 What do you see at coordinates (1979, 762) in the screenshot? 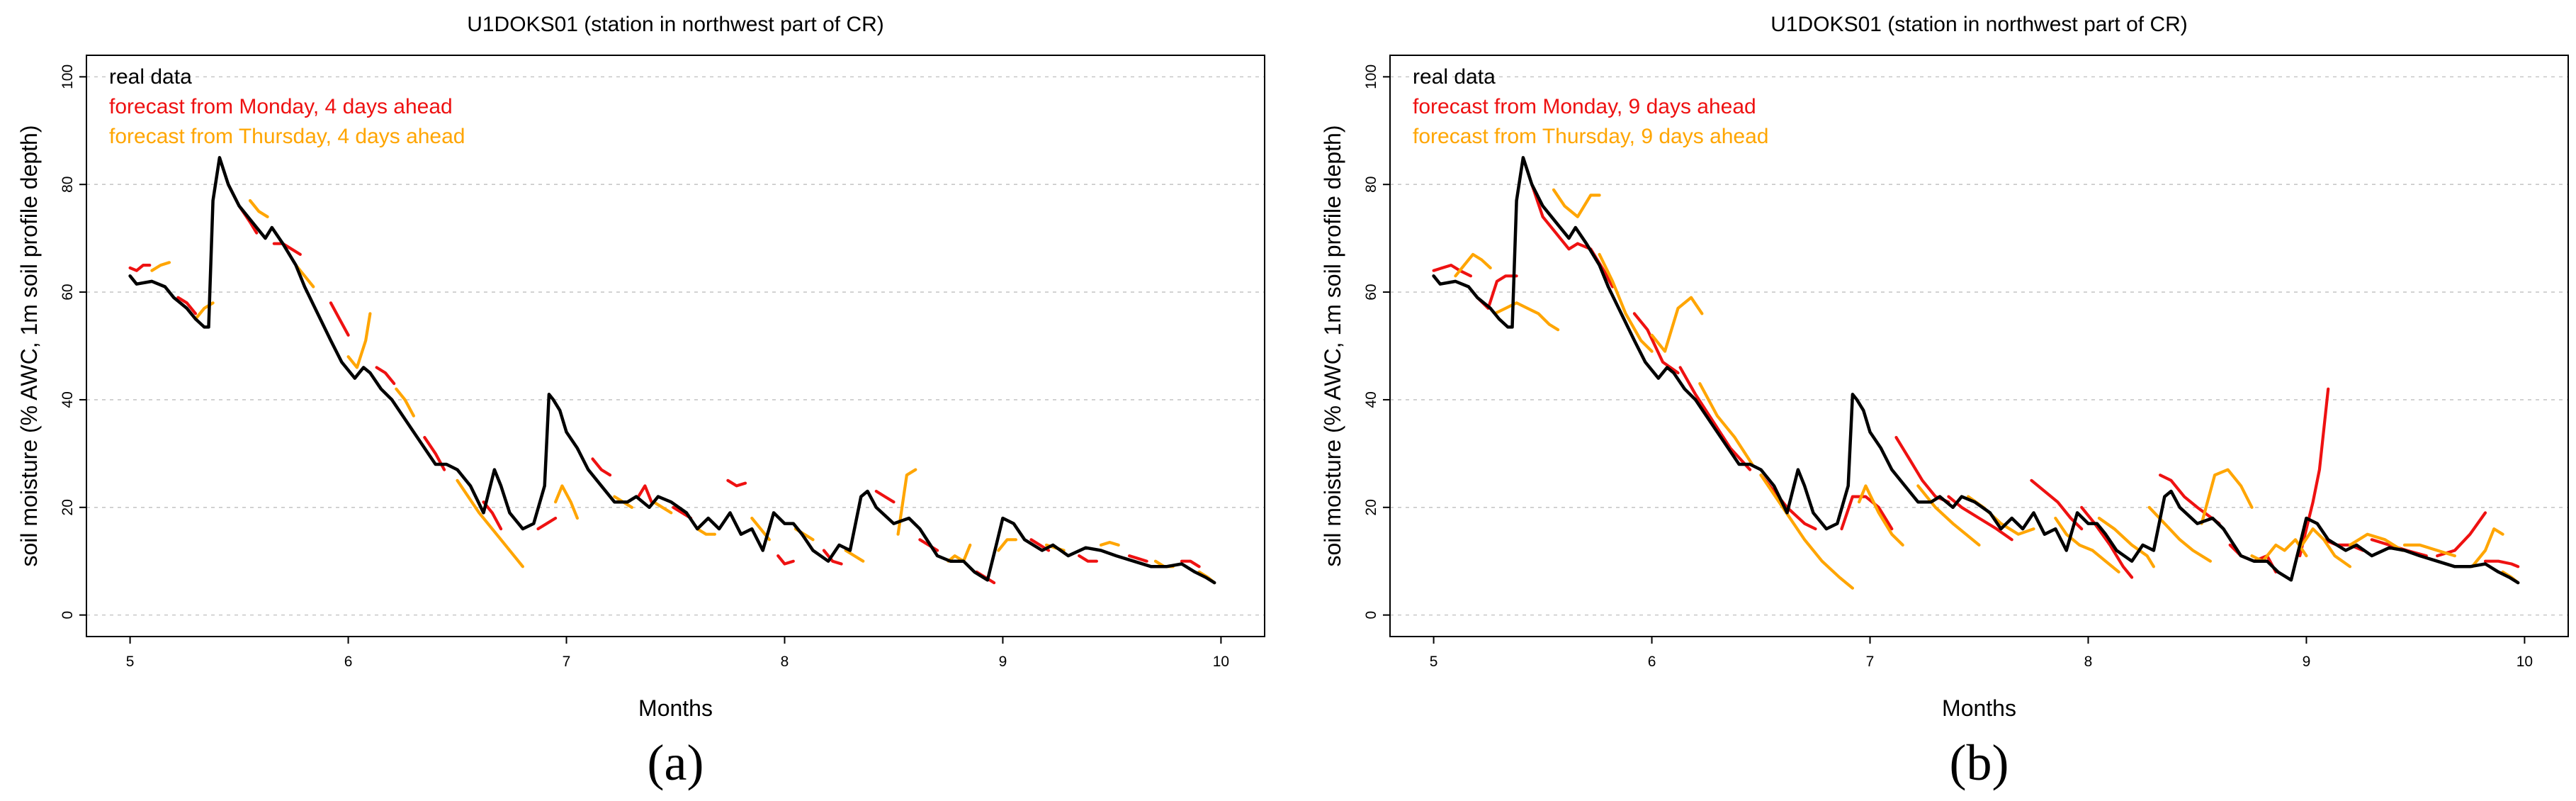
I see `panel-label: (b)` at bounding box center [1979, 762].